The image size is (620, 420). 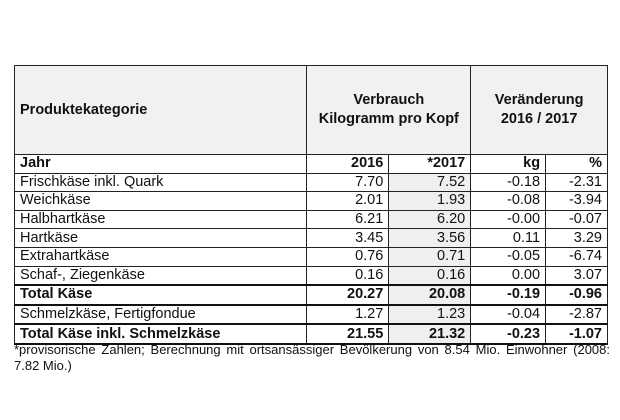 I want to click on header-change: Veränderung 2016 / 2017, so click(x=539, y=110).